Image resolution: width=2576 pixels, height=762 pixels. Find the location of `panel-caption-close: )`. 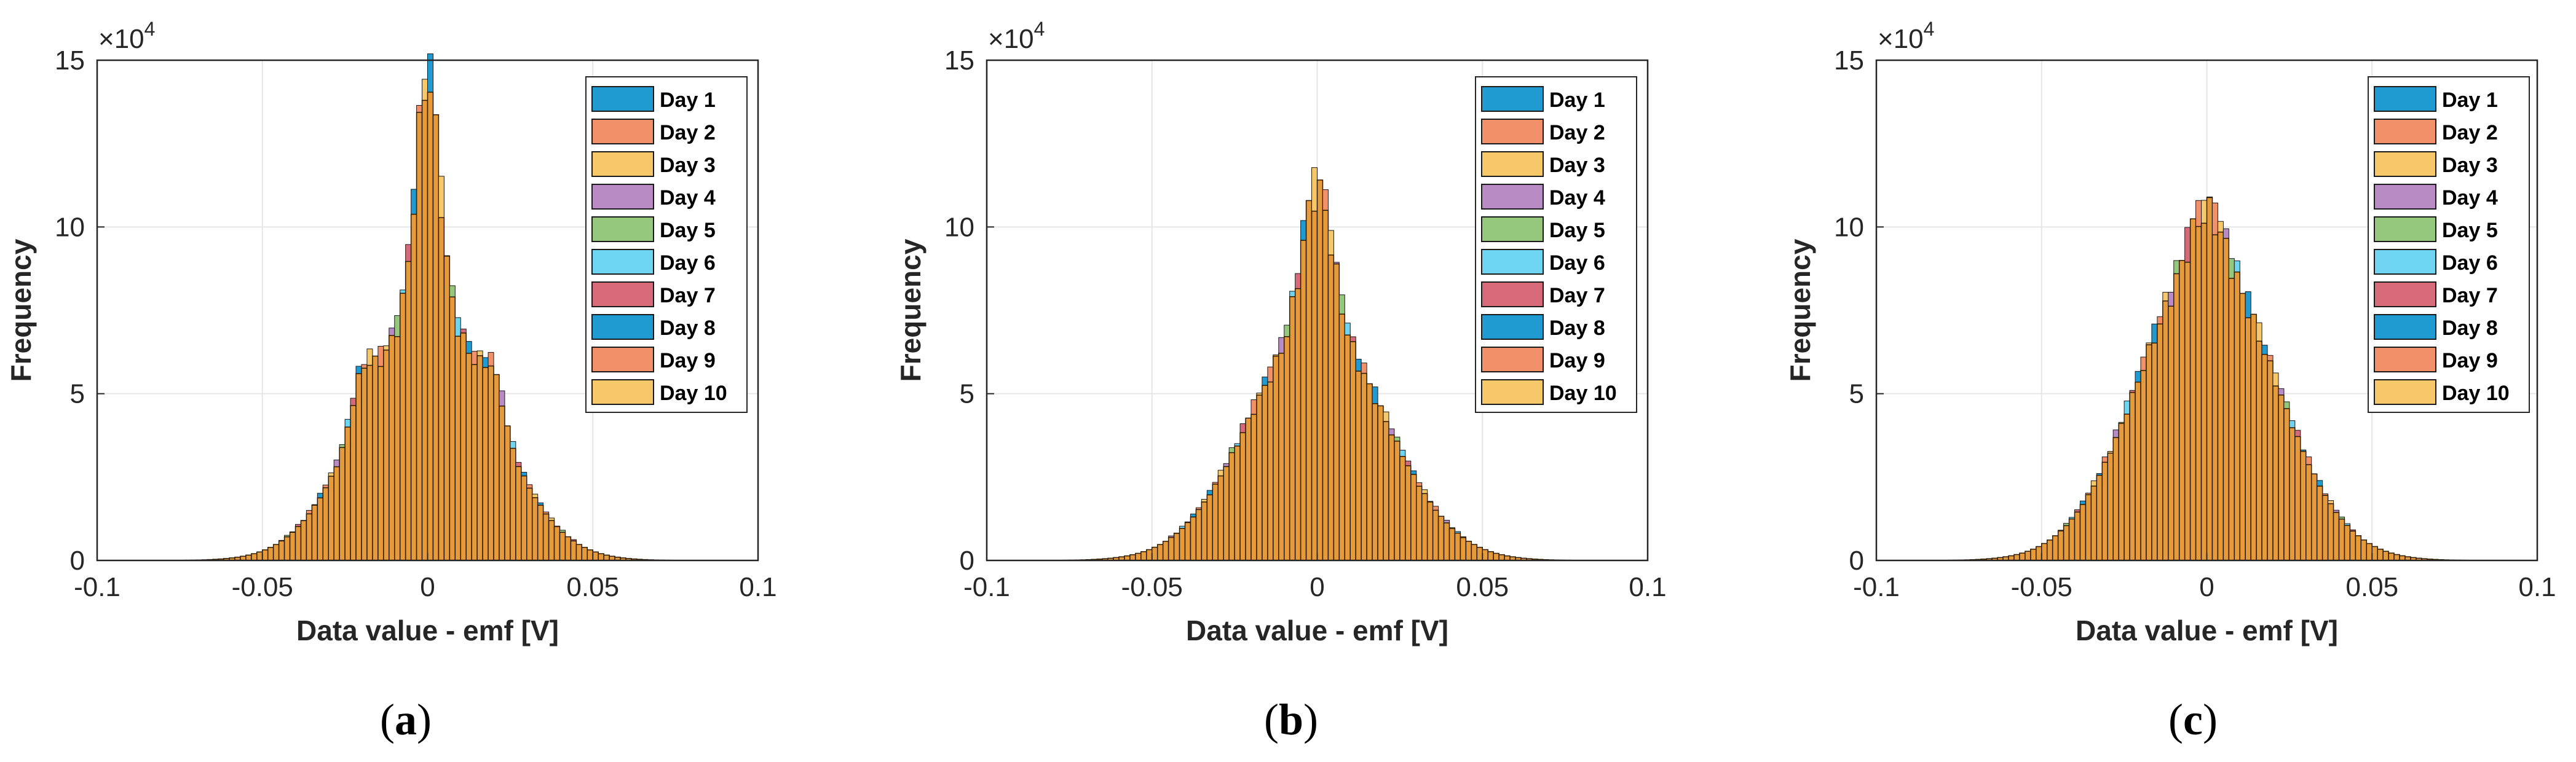

panel-caption-close: ) is located at coordinates (2211, 719).